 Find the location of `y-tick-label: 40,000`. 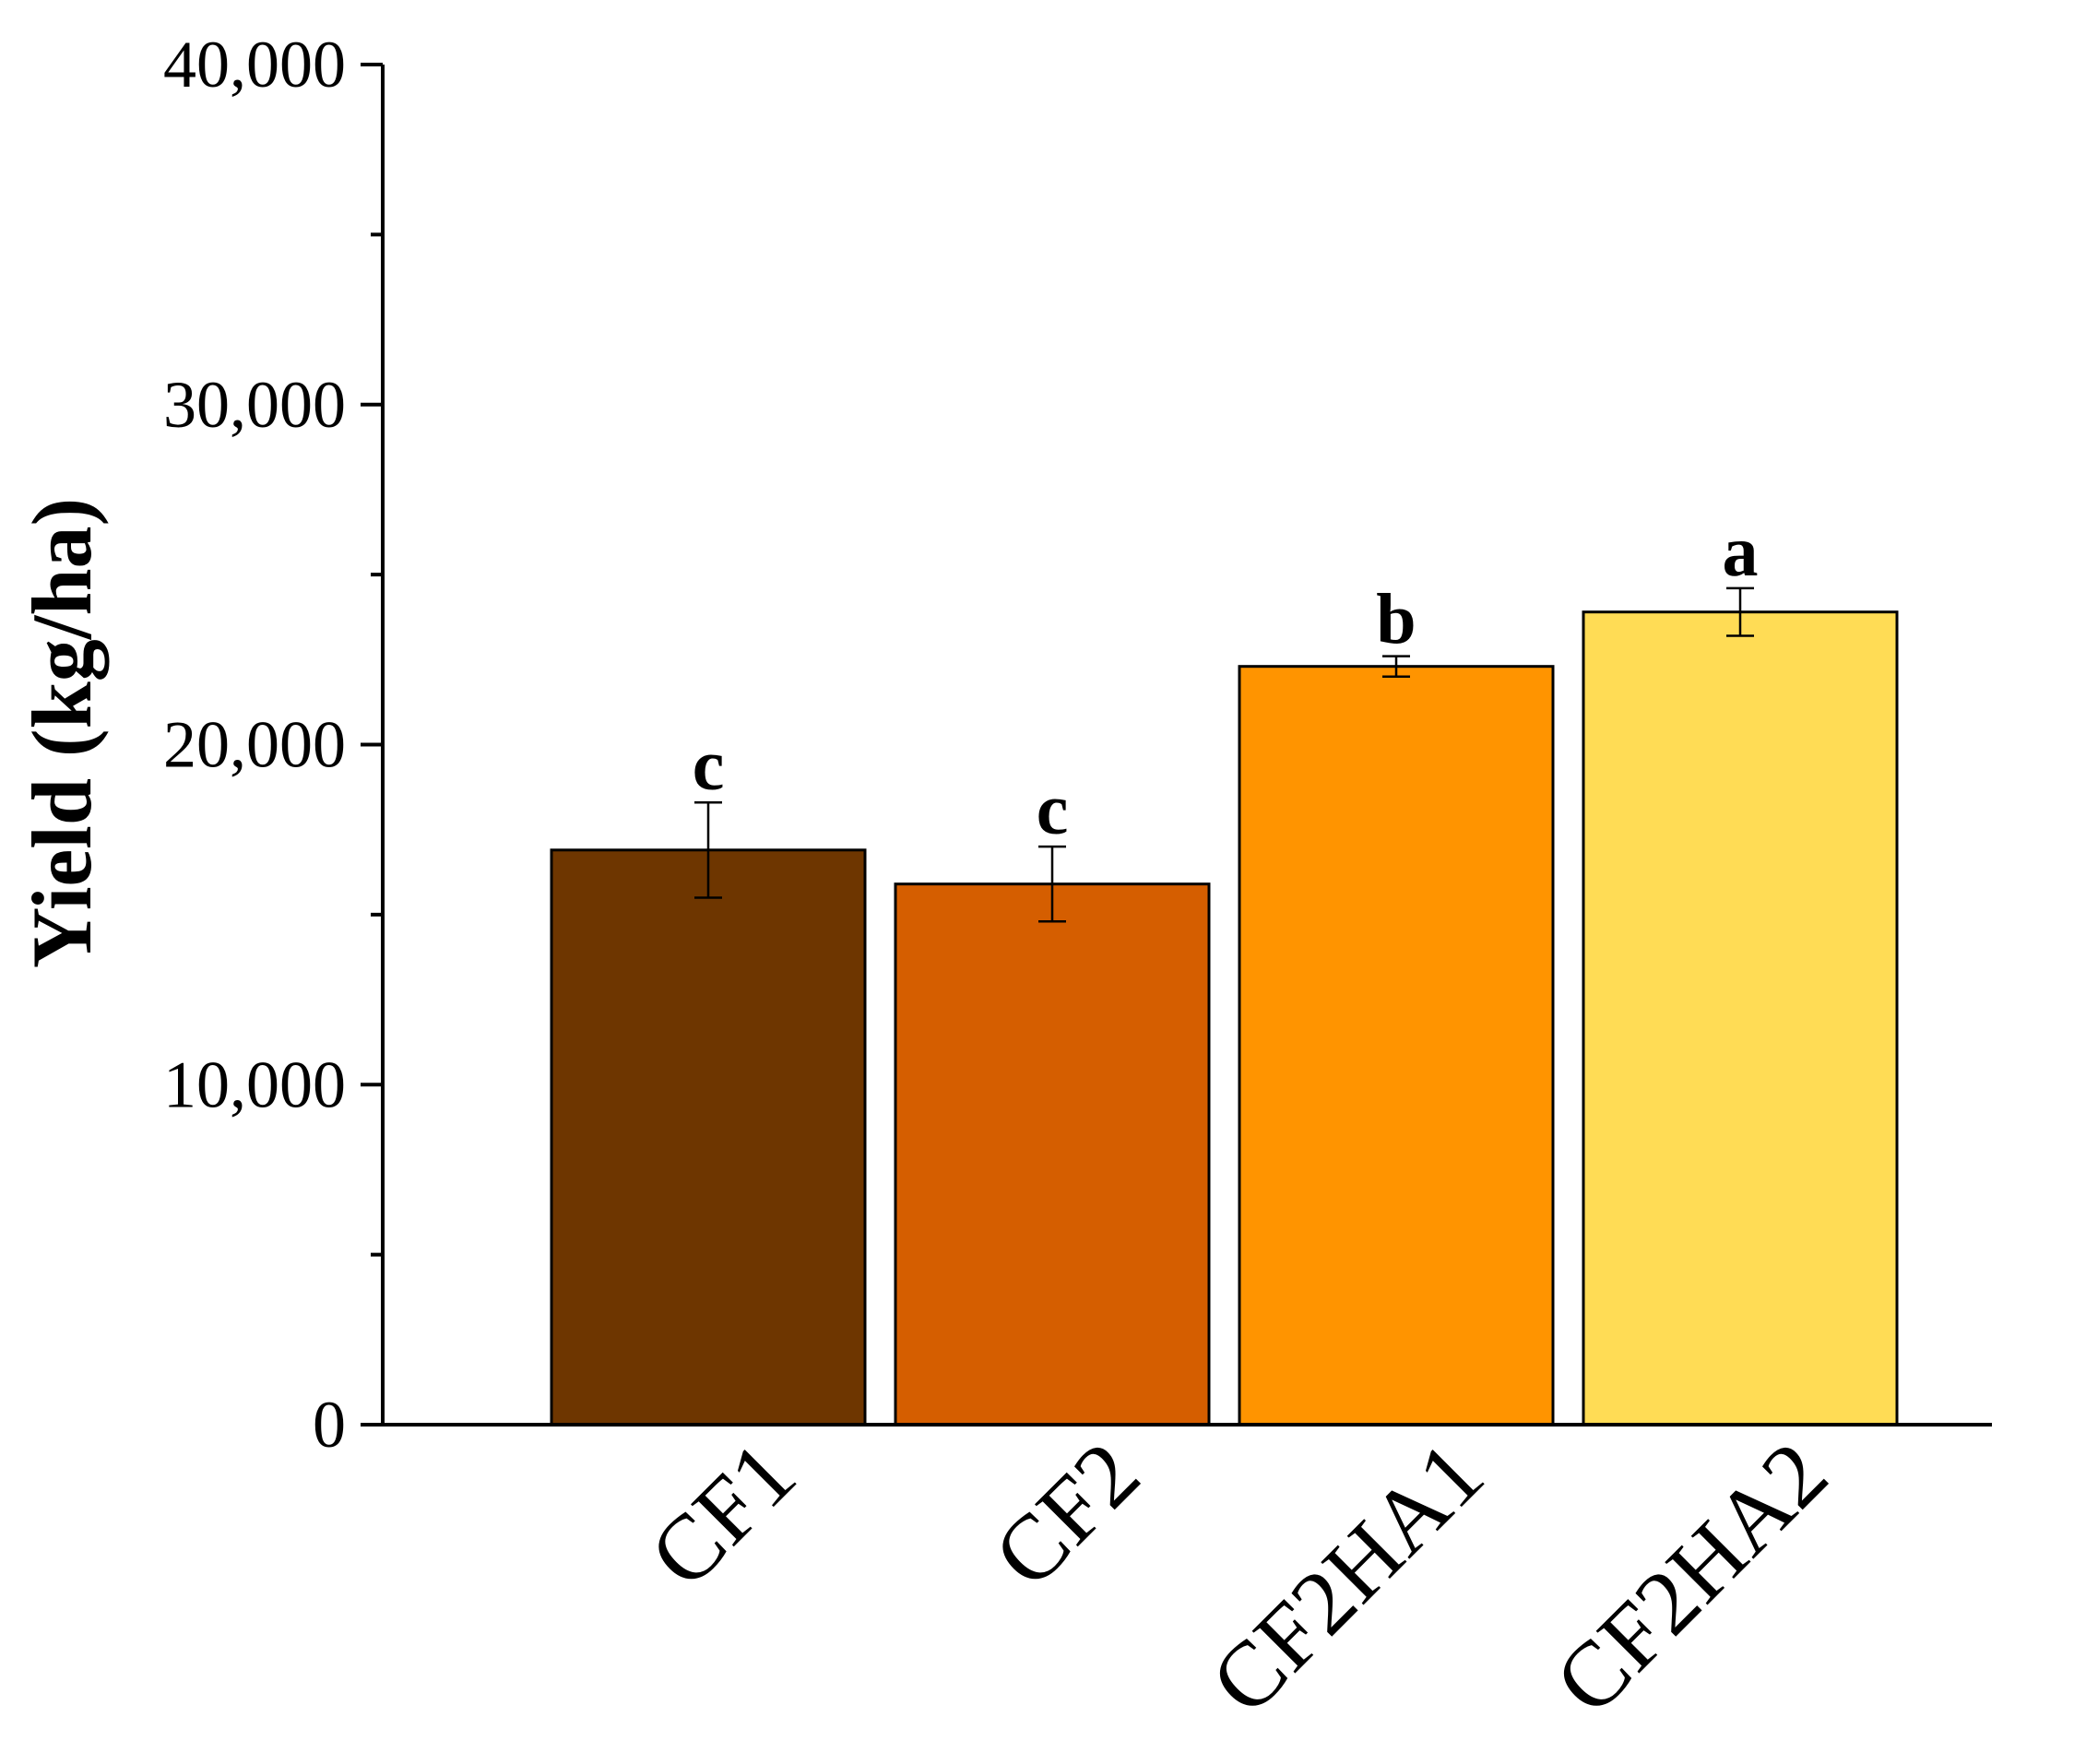

y-tick-label: 40,000 is located at coordinates (254, 64).